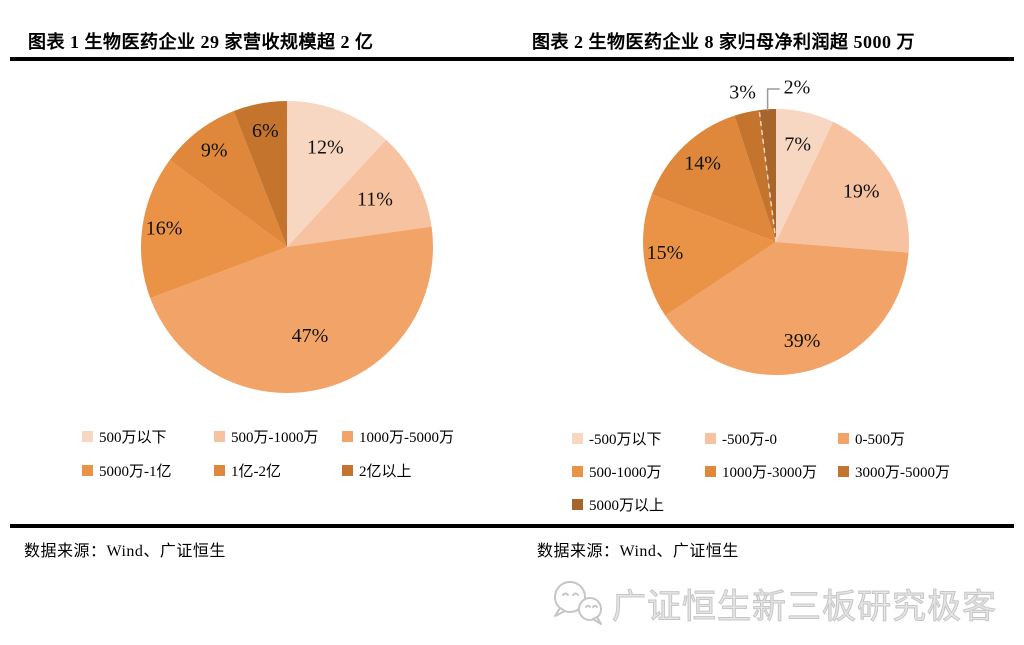 Image resolution: width=1024 pixels, height=645 pixels. I want to click on legend-label: -500万以下, so click(625, 440).